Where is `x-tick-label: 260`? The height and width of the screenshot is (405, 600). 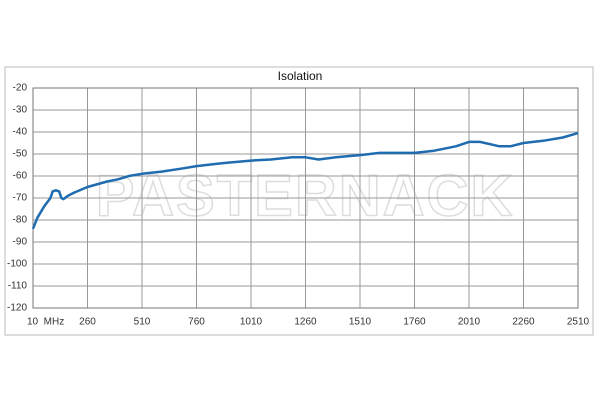
x-tick-label: 260 is located at coordinates (87, 322).